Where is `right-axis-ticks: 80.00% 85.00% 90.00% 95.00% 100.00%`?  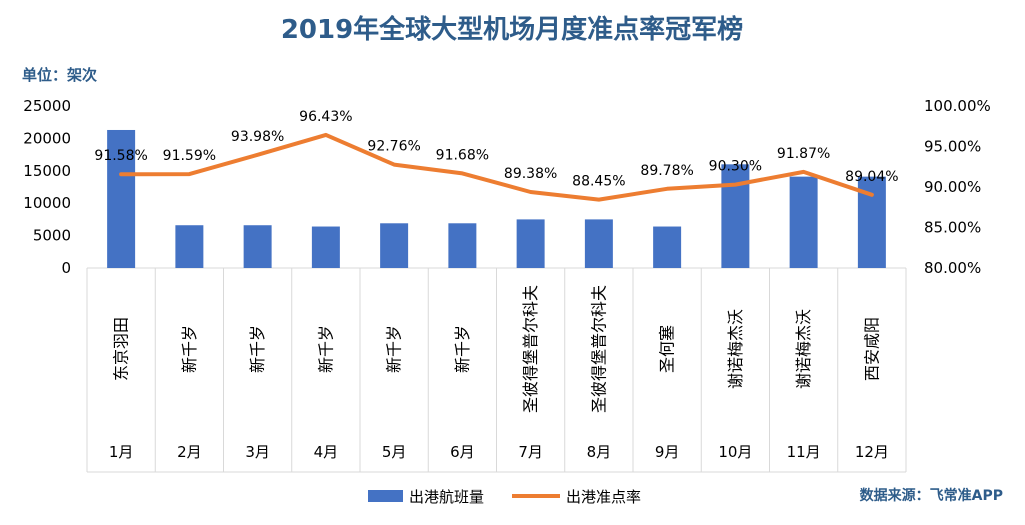 right-axis-ticks: 80.00% 85.00% 90.00% 95.00% 100.00% is located at coordinates (957, 187).